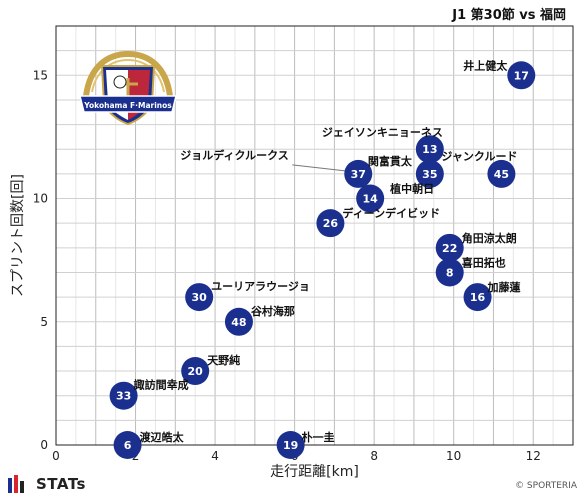 The image size is (583, 496). What do you see at coordinates (18, 235) in the screenshot?
I see `y-axis-label: スプリント回数[回]` at bounding box center [18, 235].